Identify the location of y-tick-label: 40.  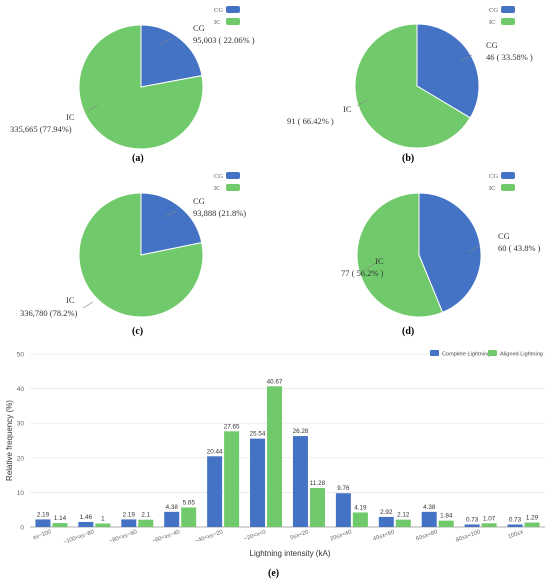
(21, 389).